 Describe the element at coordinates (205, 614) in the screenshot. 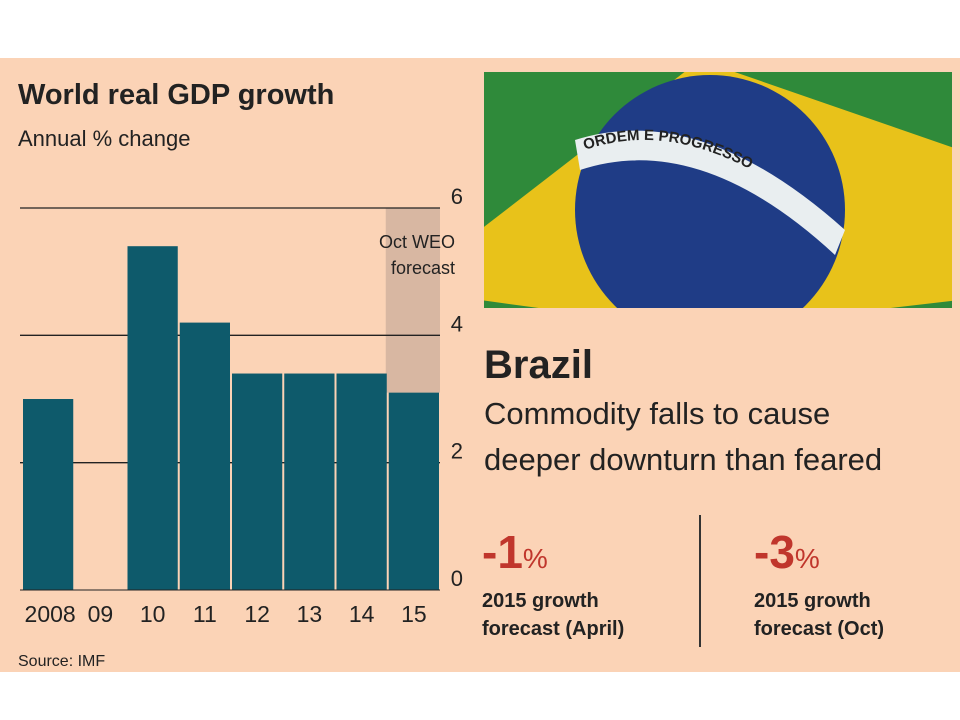

I see `x-tick-label: 11` at that location.